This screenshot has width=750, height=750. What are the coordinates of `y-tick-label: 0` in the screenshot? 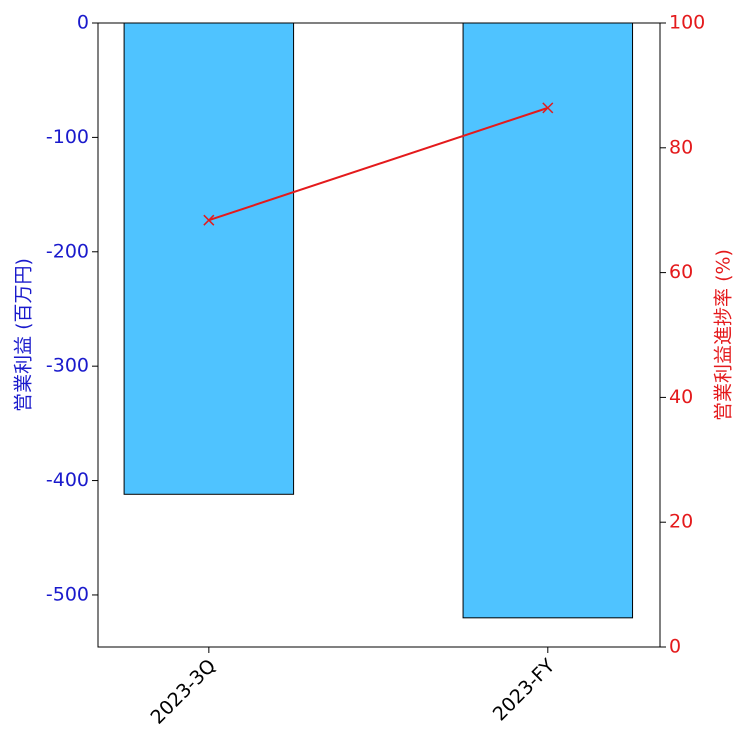 It's located at (83, 23).